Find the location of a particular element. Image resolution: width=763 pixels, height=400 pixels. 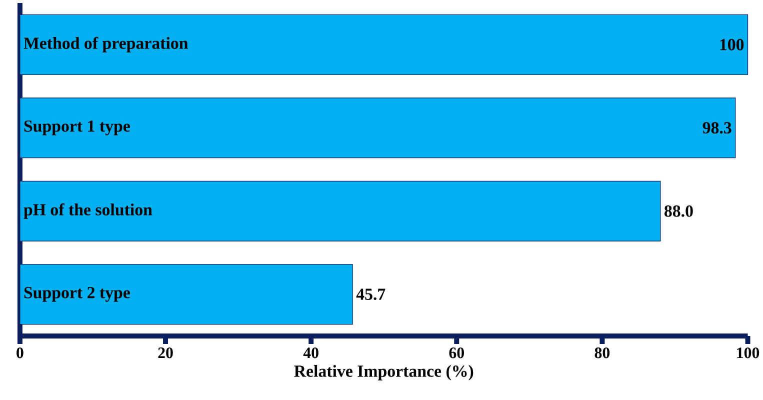

data-label: 98.3 is located at coordinates (717, 128).